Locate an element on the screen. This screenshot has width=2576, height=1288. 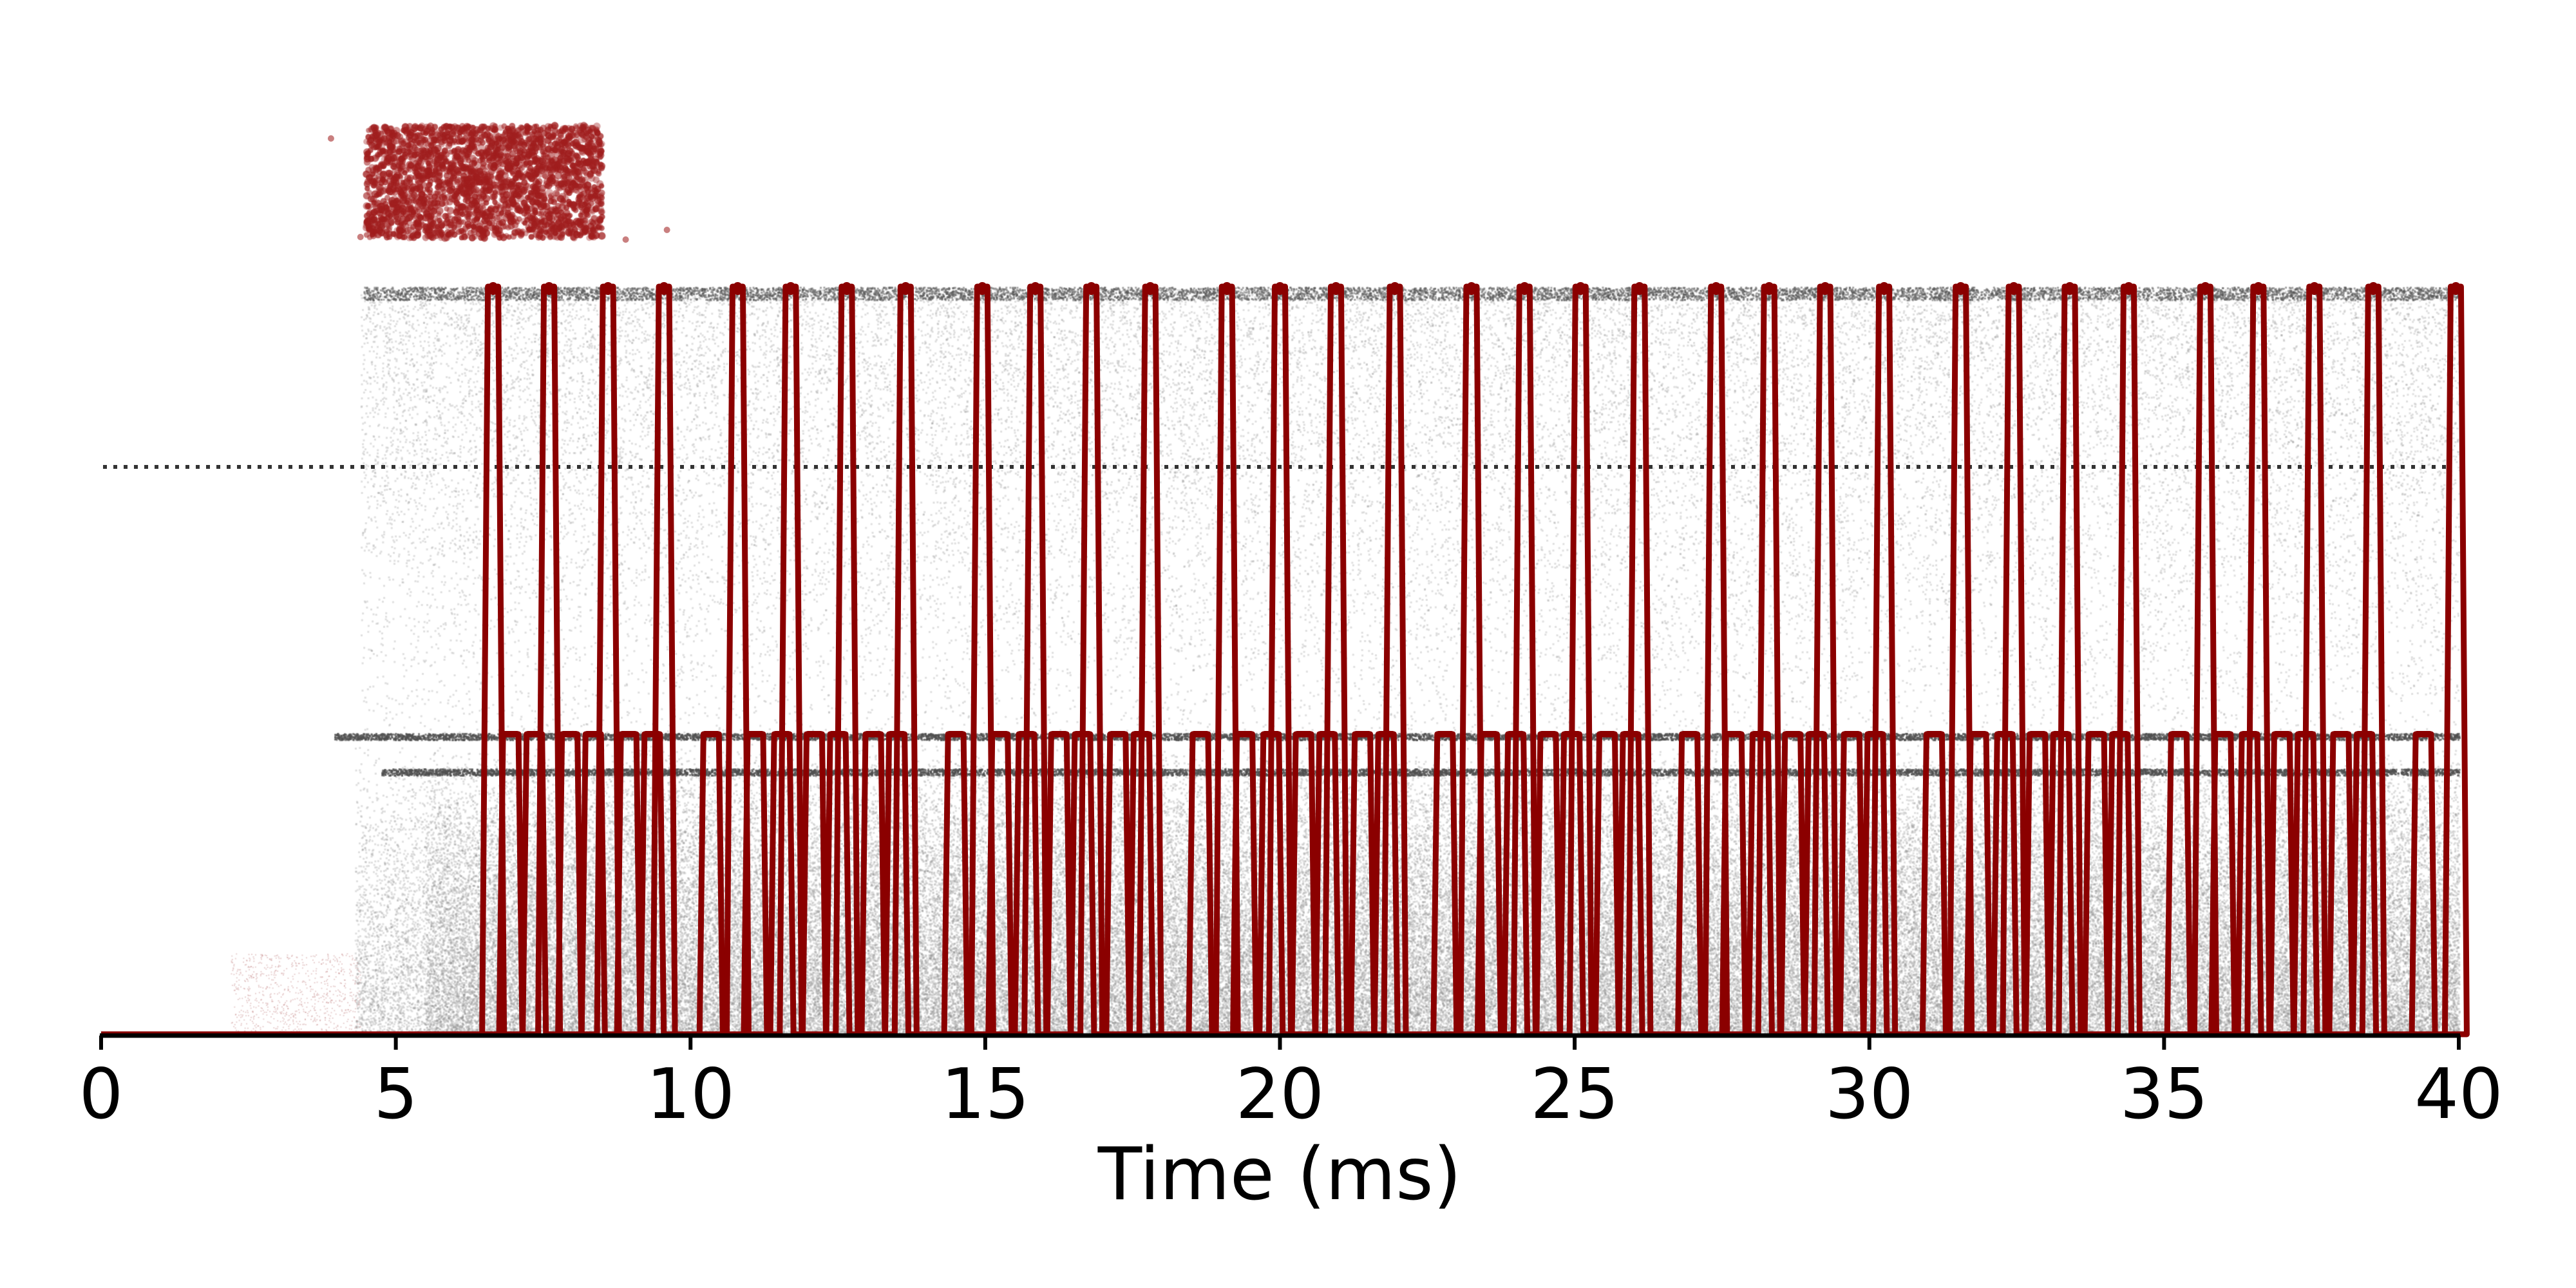
x-tick-label: 35 is located at coordinates (2164, 1094).